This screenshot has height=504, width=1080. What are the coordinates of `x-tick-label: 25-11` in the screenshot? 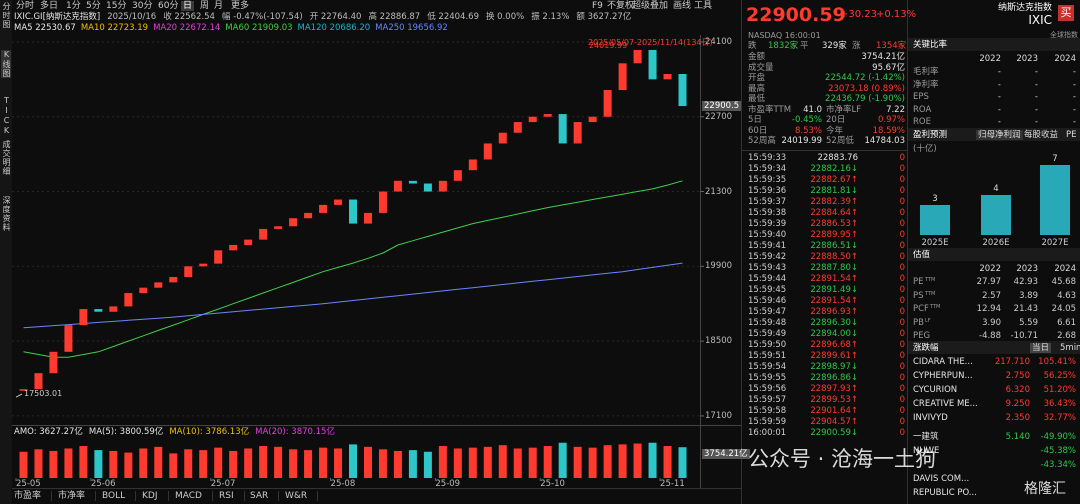 It's located at (672, 484).